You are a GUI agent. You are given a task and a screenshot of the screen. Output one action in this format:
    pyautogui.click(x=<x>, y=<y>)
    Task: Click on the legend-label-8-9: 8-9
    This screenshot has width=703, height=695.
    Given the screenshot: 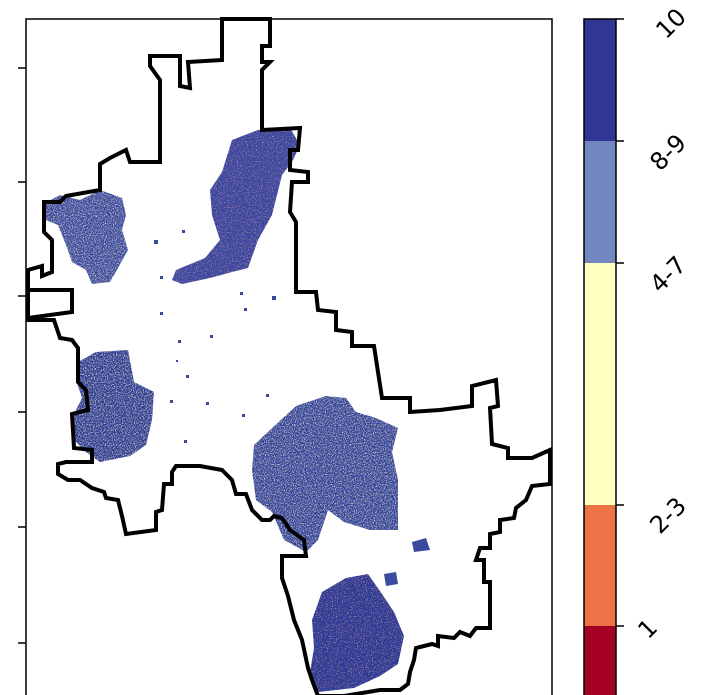 What is the action you would take?
    pyautogui.click(x=668, y=153)
    